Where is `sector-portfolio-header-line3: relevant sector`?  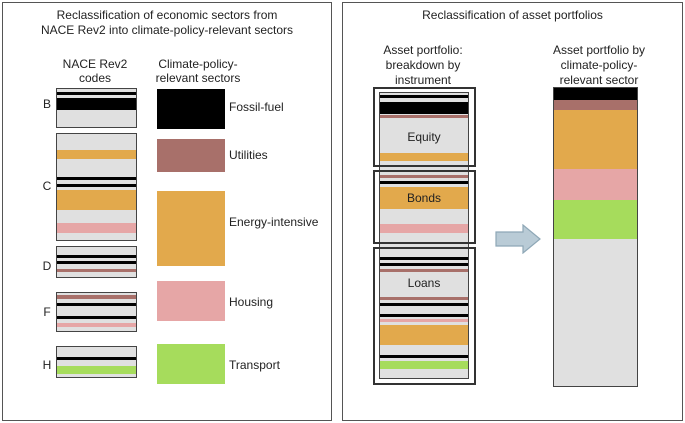 sector-portfolio-header-line3: relevant sector is located at coordinates (599, 80).